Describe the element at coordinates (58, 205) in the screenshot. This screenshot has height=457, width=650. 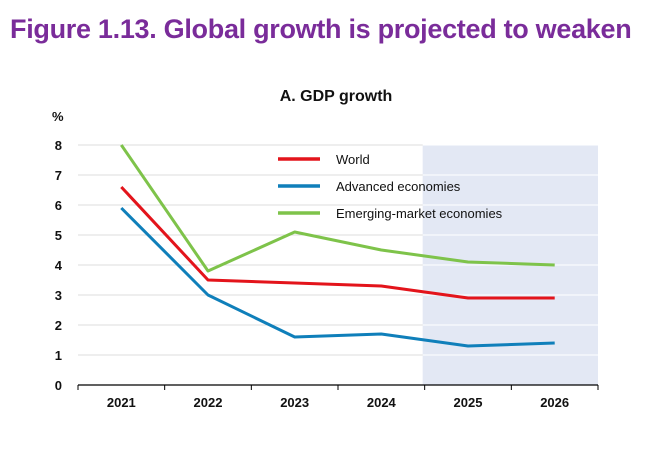
I see `y-tick-label: 6` at that location.